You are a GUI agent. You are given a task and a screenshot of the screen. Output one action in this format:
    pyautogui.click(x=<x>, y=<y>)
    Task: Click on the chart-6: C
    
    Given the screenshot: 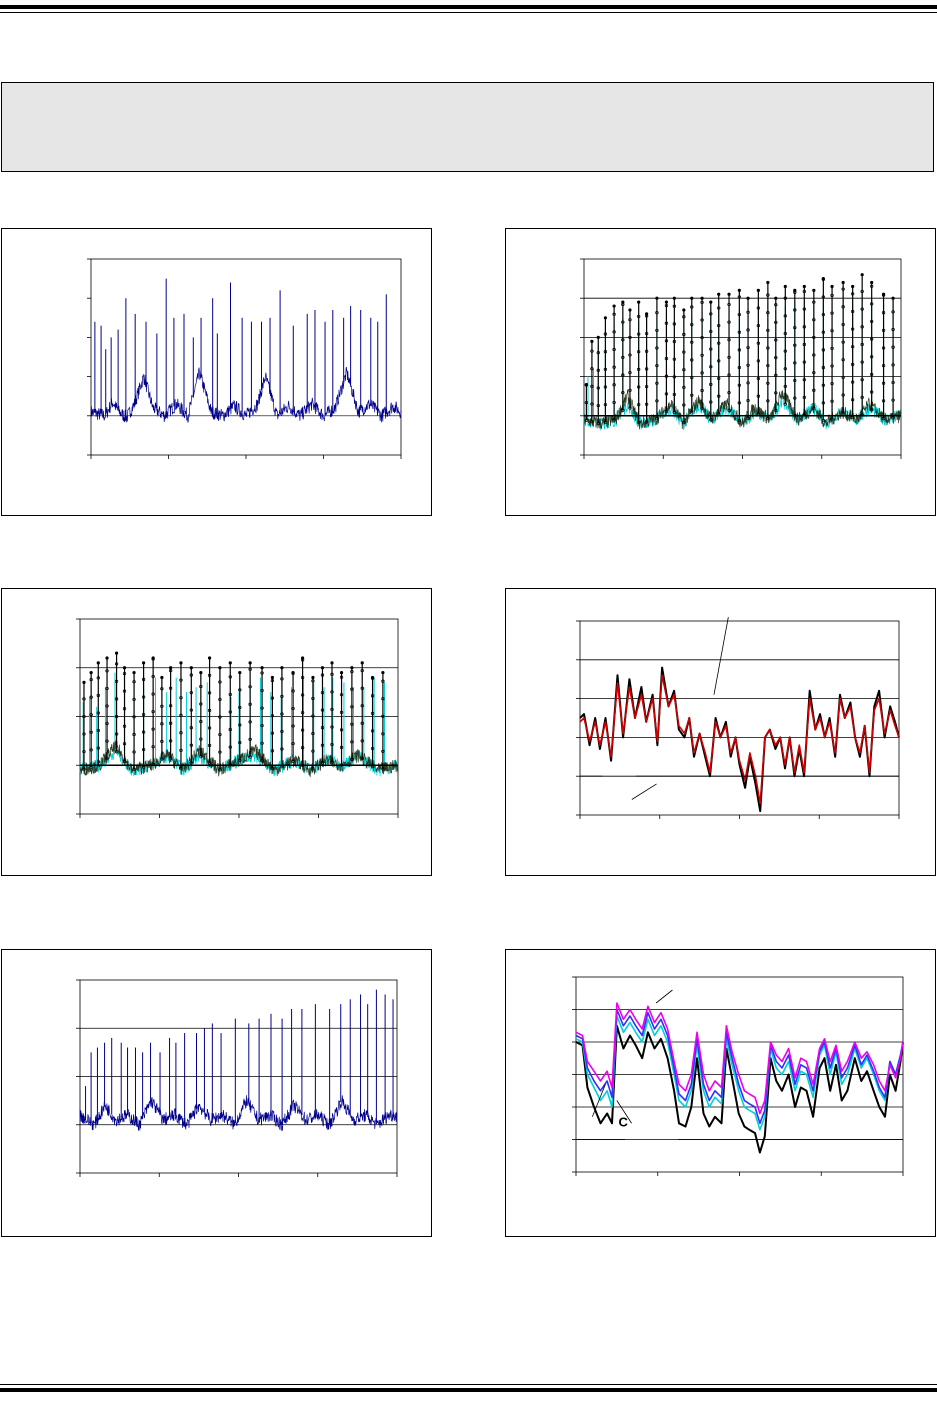 What is the action you would take?
    pyautogui.click(x=738, y=1076)
    